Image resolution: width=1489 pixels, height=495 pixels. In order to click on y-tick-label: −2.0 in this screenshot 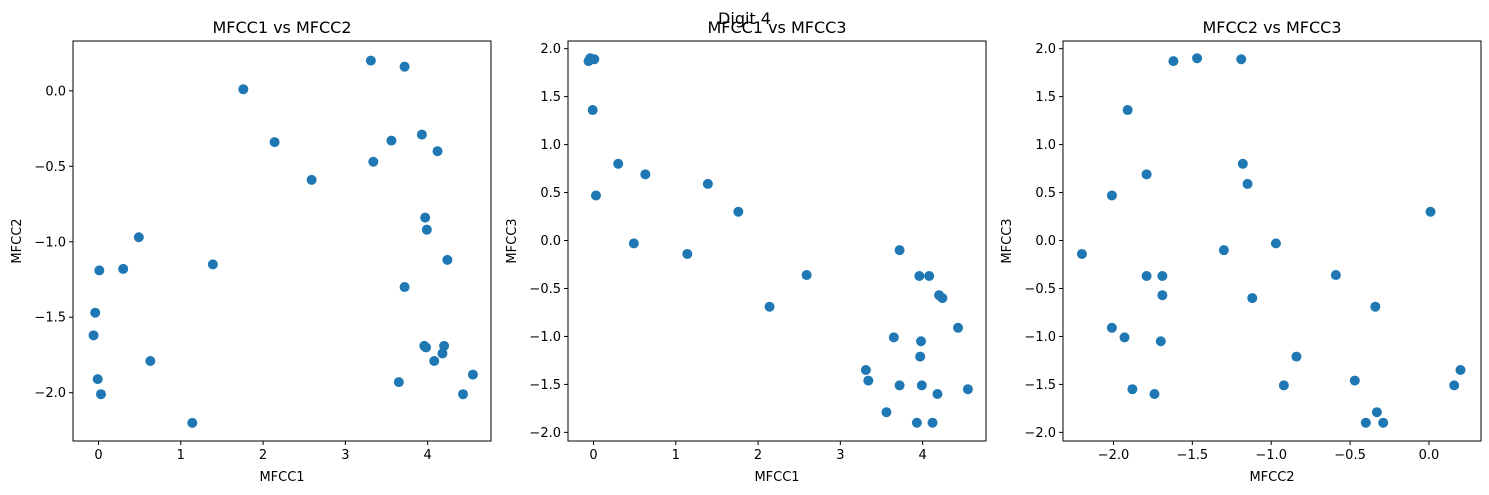, I will do `click(50, 393)`.